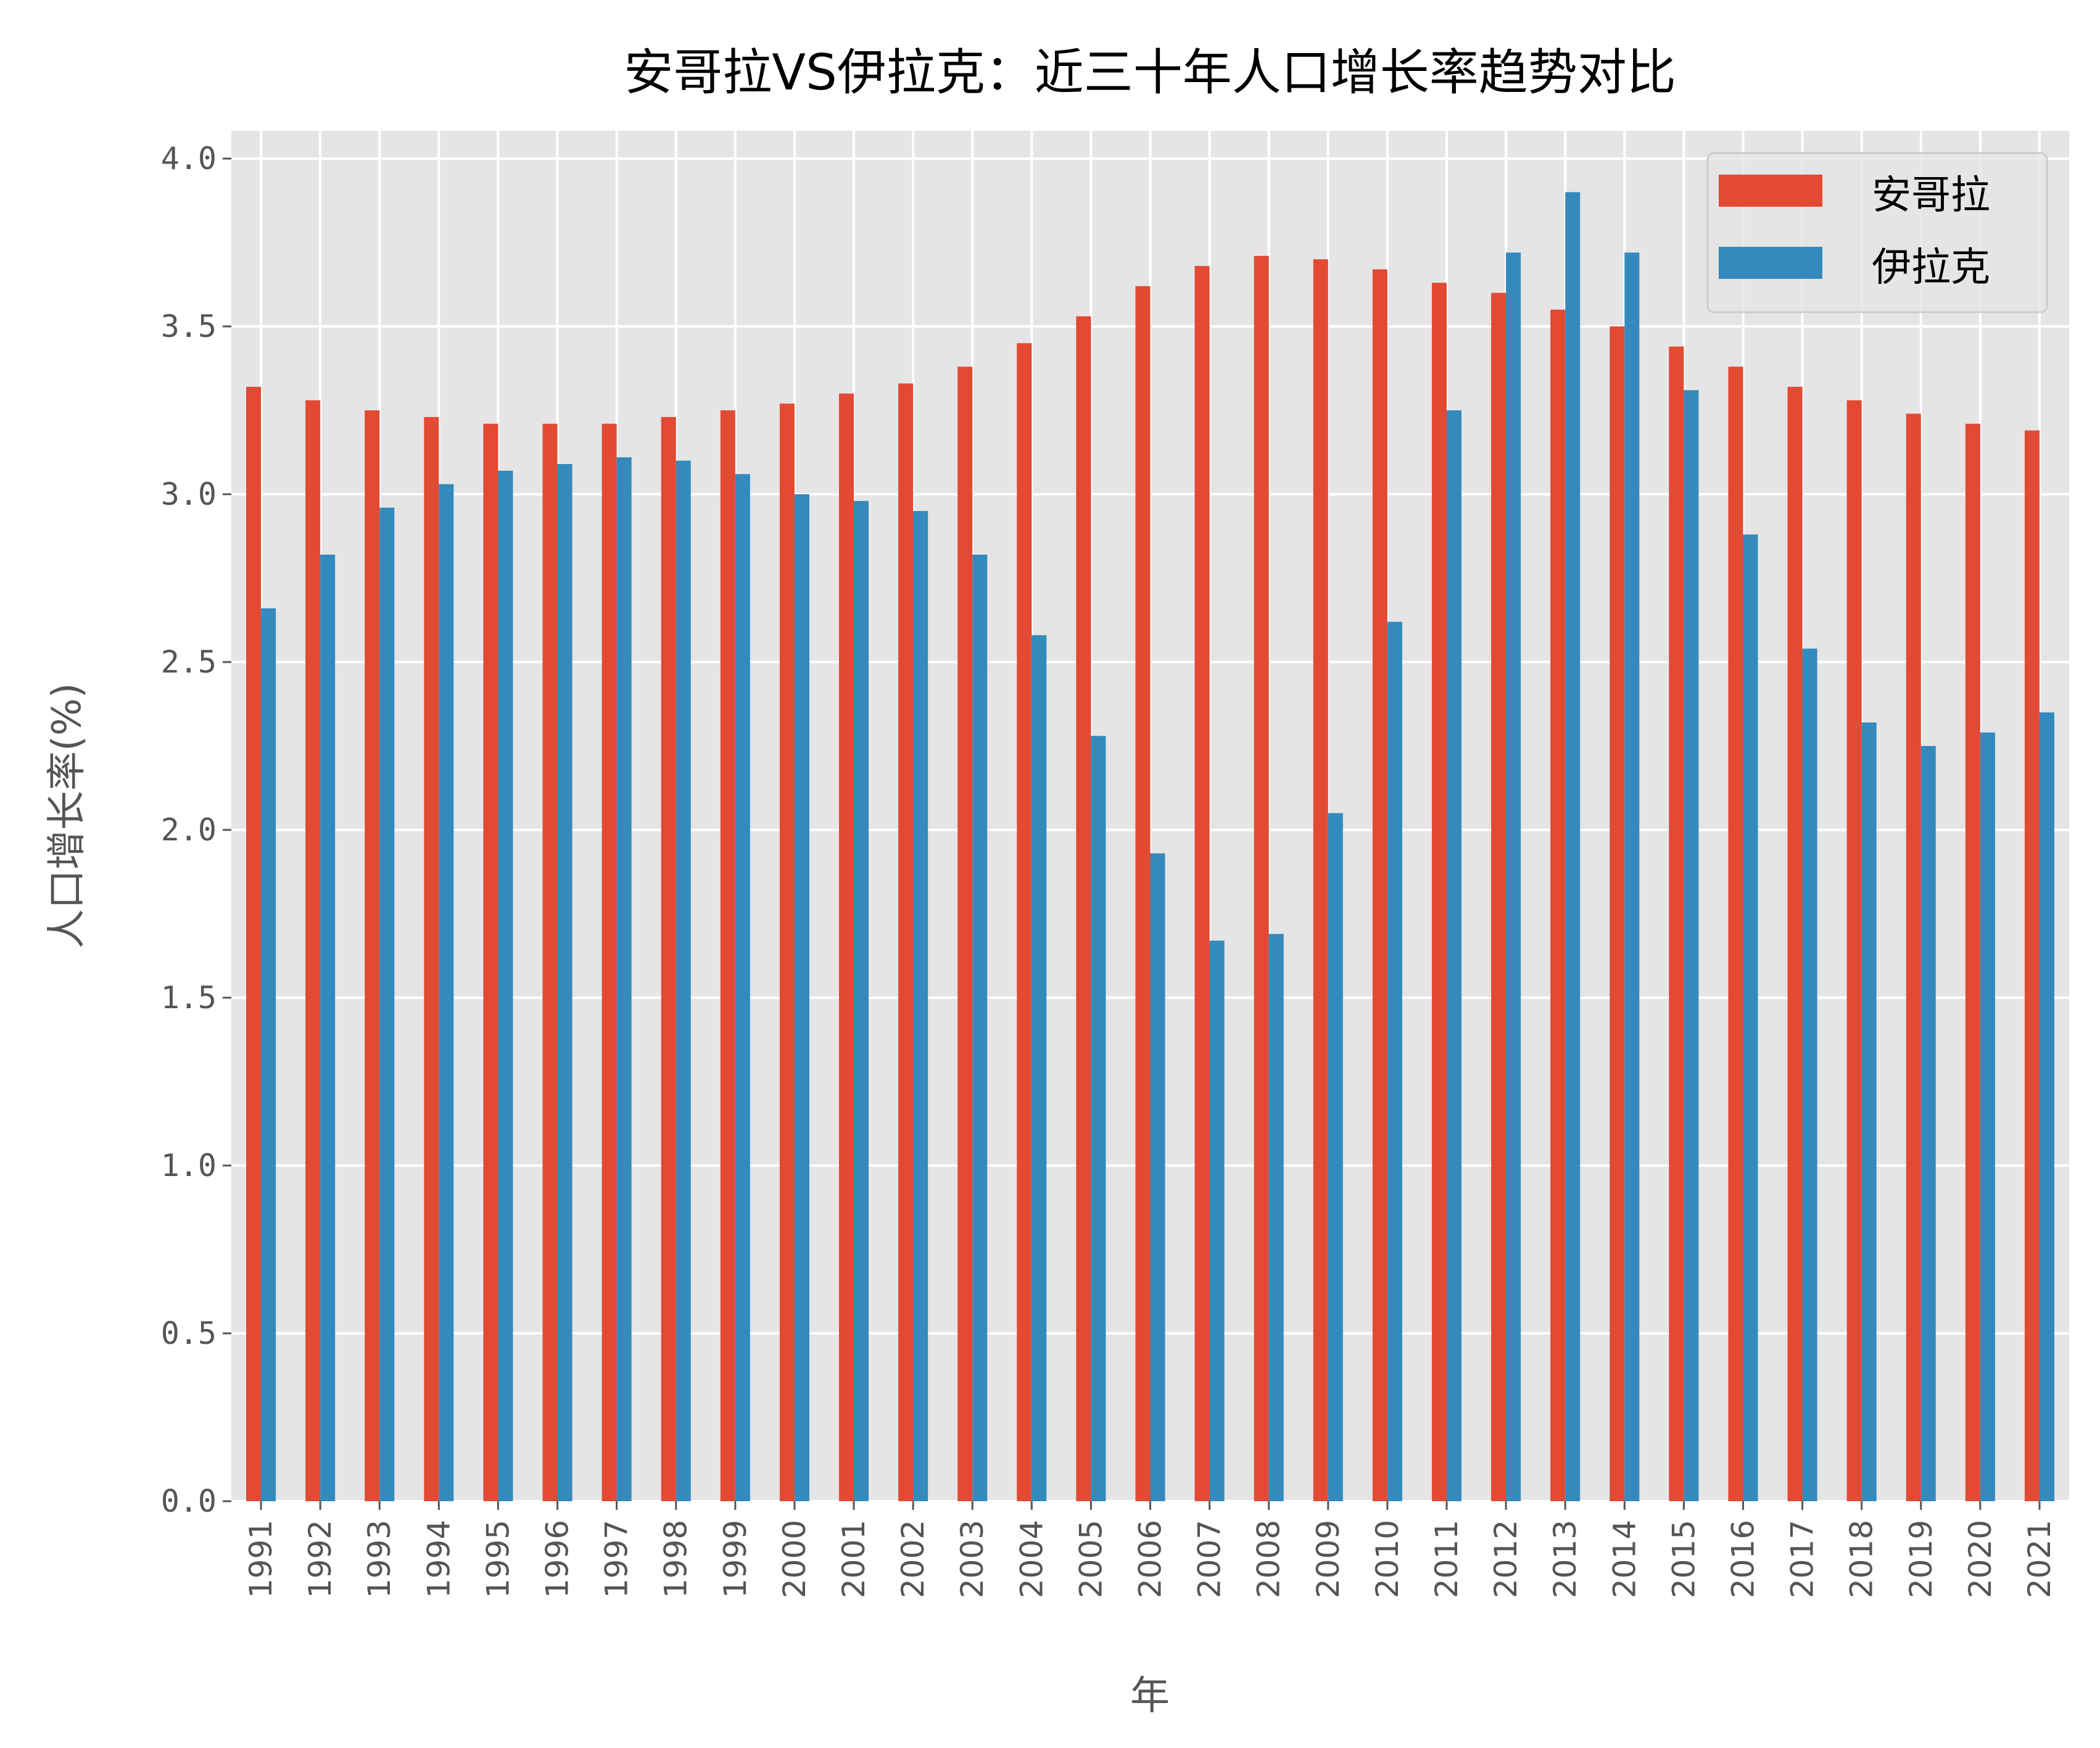  What do you see at coordinates (373, 955) in the screenshot?
I see `bar-angola-1993` at bounding box center [373, 955].